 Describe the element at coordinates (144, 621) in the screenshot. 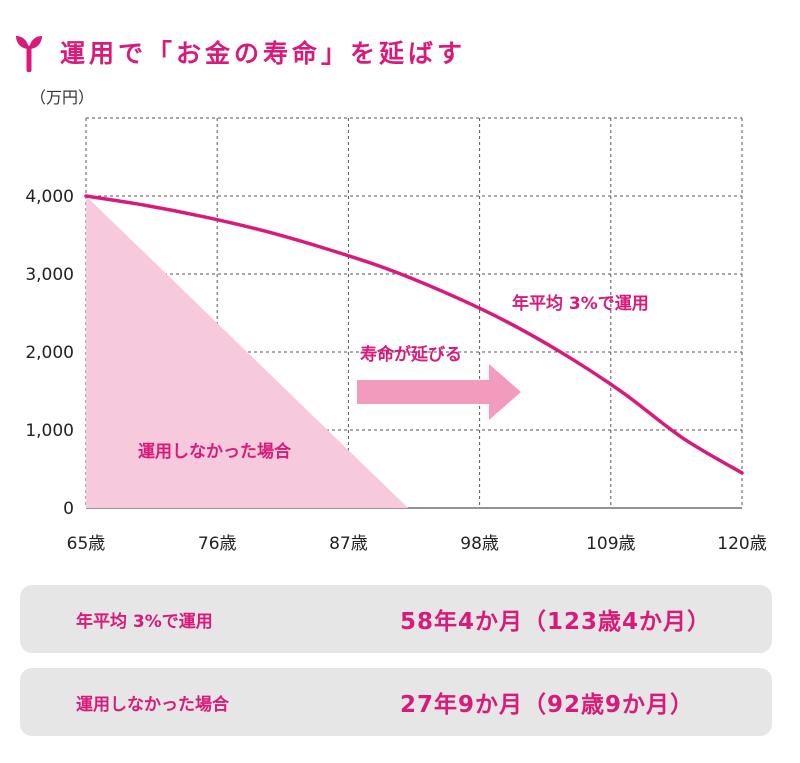

I see `summary-label: 年平均 3%で運用` at that location.